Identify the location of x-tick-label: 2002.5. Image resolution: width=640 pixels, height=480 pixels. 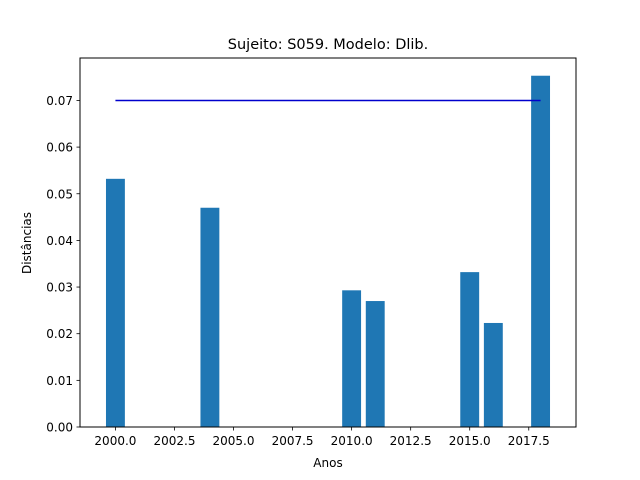
(174, 441).